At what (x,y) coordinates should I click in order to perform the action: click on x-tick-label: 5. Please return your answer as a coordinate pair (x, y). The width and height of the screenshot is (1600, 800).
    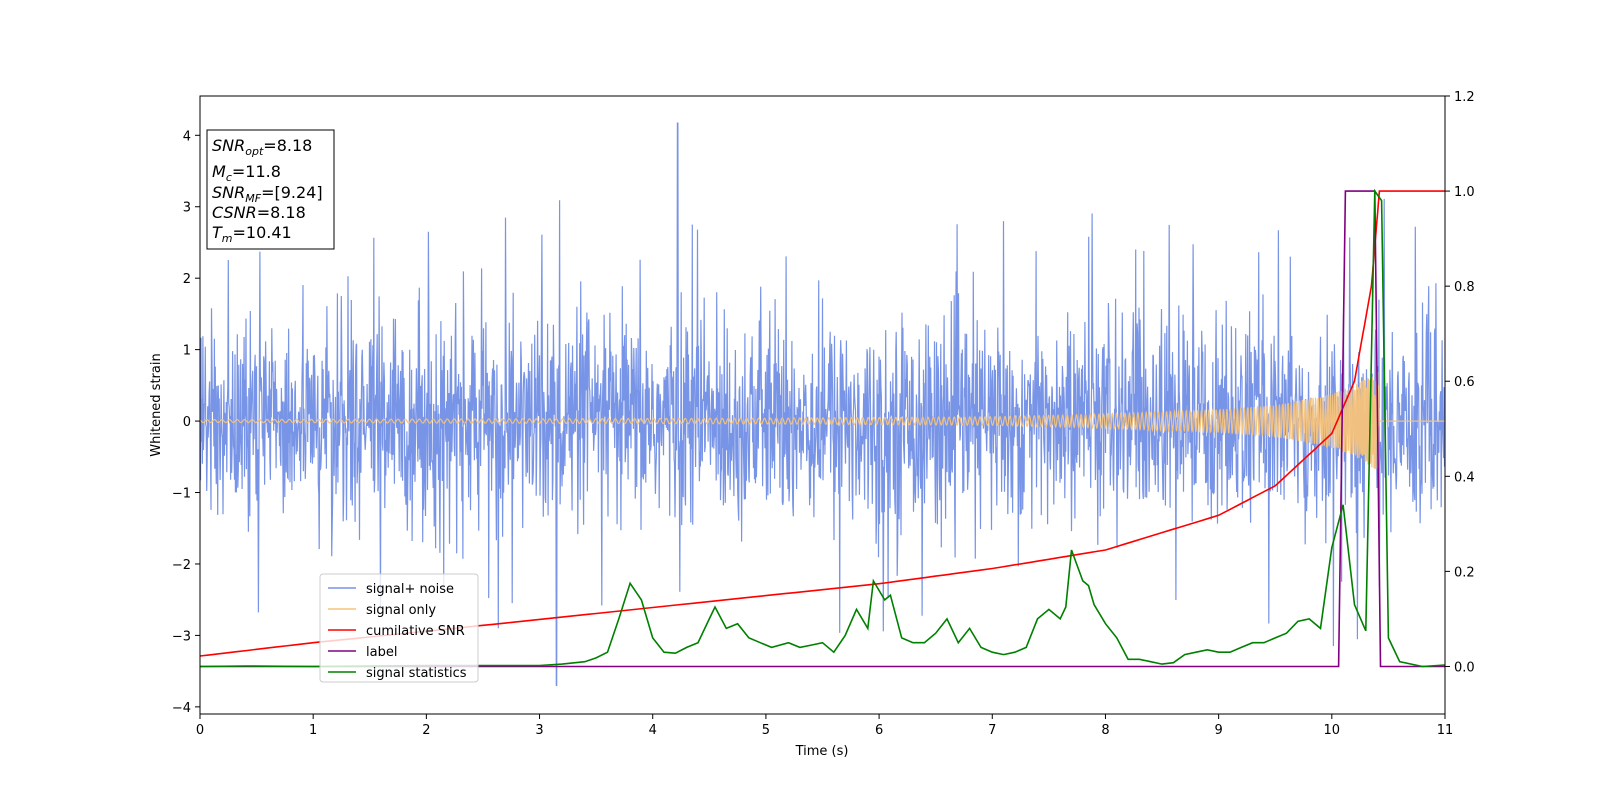
    Looking at the image, I should click on (766, 730).